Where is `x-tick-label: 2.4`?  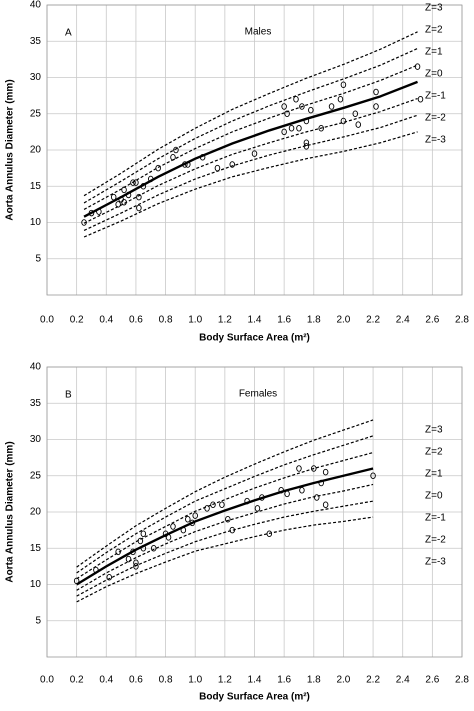 x-tick-label: 2.4 is located at coordinates (403, 320).